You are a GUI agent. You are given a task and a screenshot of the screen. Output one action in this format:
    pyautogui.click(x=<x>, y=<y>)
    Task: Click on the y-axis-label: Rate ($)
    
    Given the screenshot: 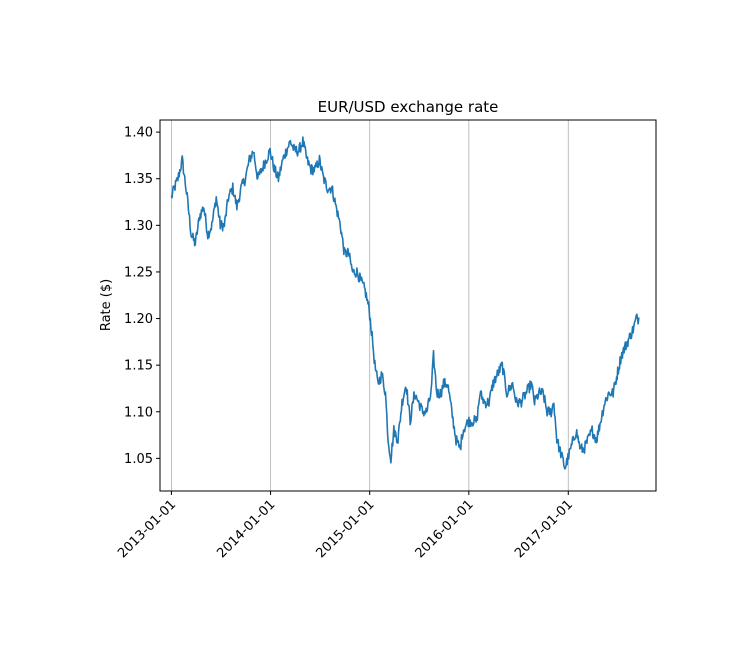 What is the action you would take?
    pyautogui.click(x=106, y=305)
    